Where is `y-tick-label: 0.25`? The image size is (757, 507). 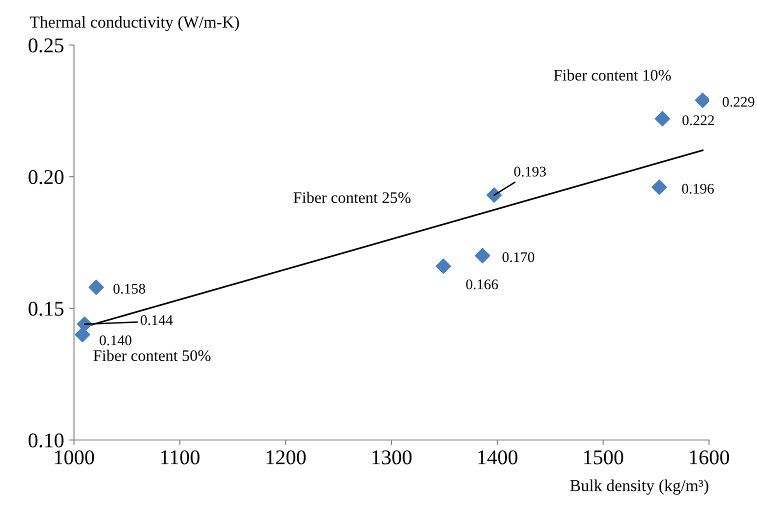 y-tick-label: 0.25 is located at coordinates (46, 45).